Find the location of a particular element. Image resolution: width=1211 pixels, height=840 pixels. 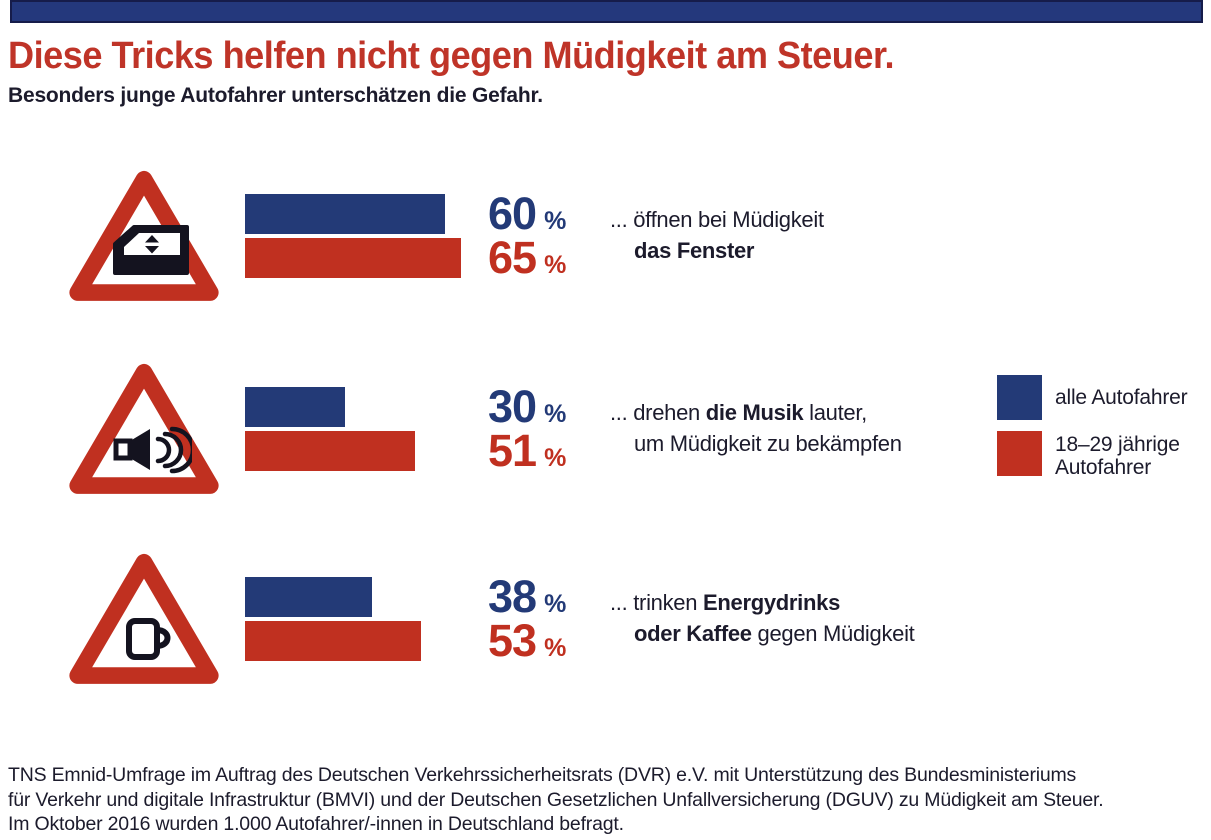

header-stripe is located at coordinates (606, 11).